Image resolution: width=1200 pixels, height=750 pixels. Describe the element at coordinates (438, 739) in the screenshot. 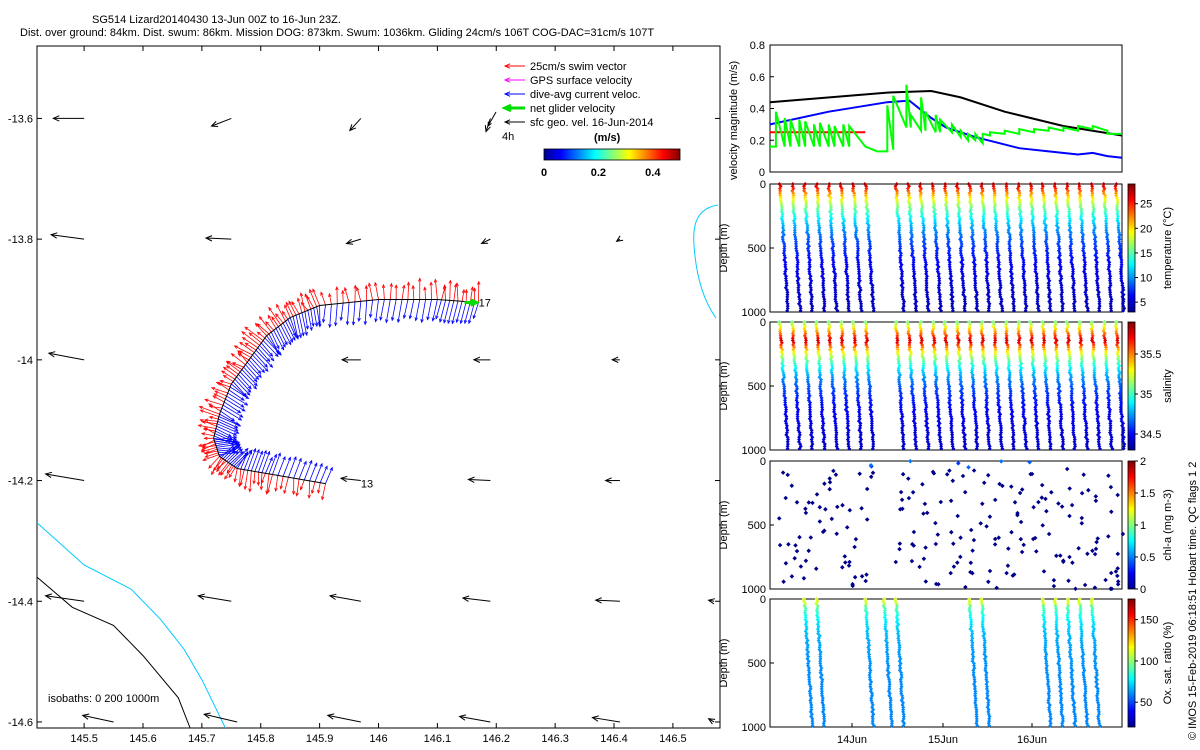

I see `map-x-tick-label: 146.1` at that location.